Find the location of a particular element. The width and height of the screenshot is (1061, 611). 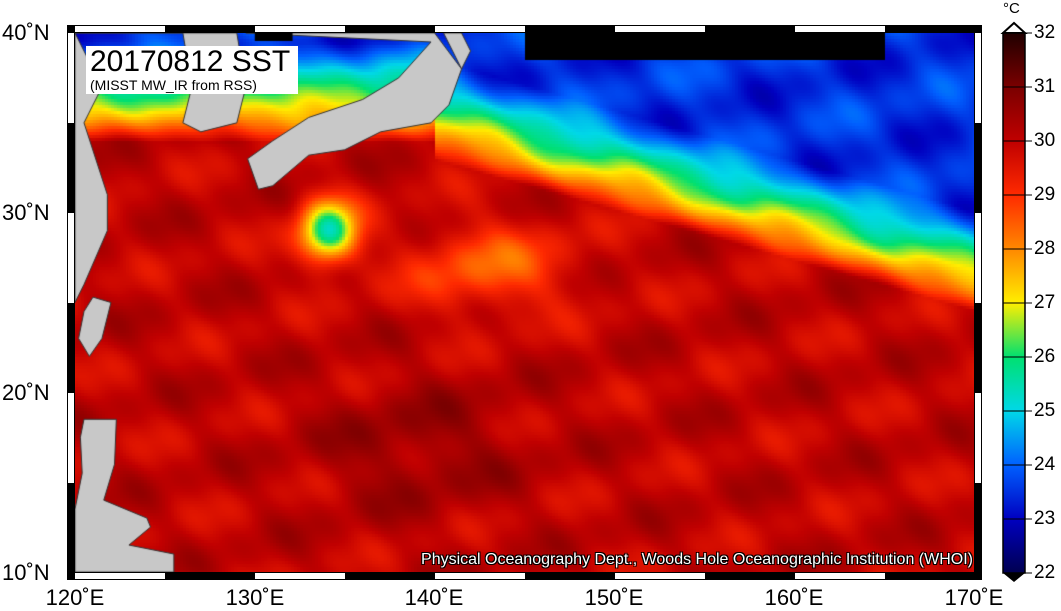

colorbar-tick-26: 26 is located at coordinates (1045, 356).